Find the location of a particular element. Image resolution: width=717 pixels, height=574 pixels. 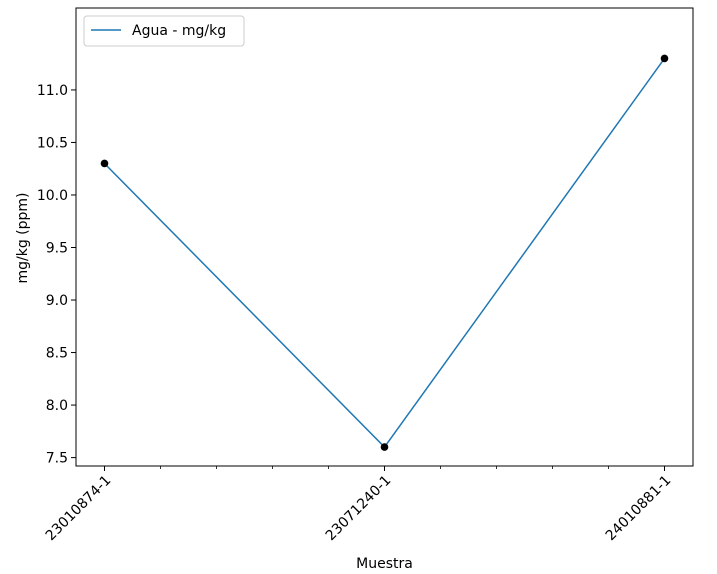

y-tick-label: 11.0 is located at coordinates (52, 91).